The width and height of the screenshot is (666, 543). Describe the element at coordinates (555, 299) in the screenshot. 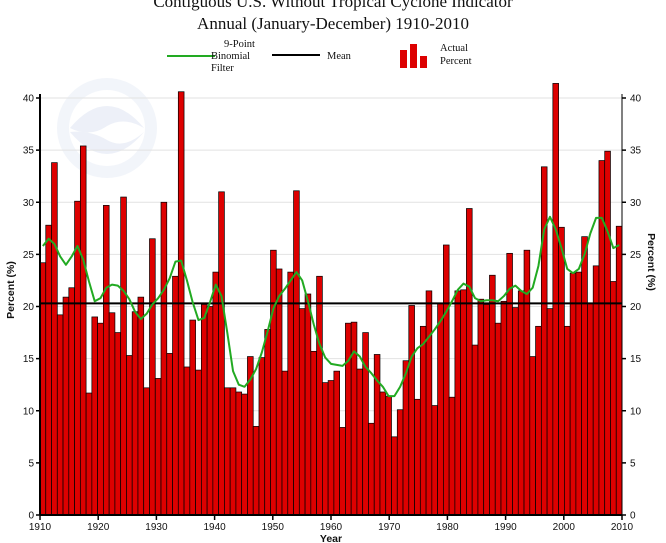

I see `bar-1999` at that location.